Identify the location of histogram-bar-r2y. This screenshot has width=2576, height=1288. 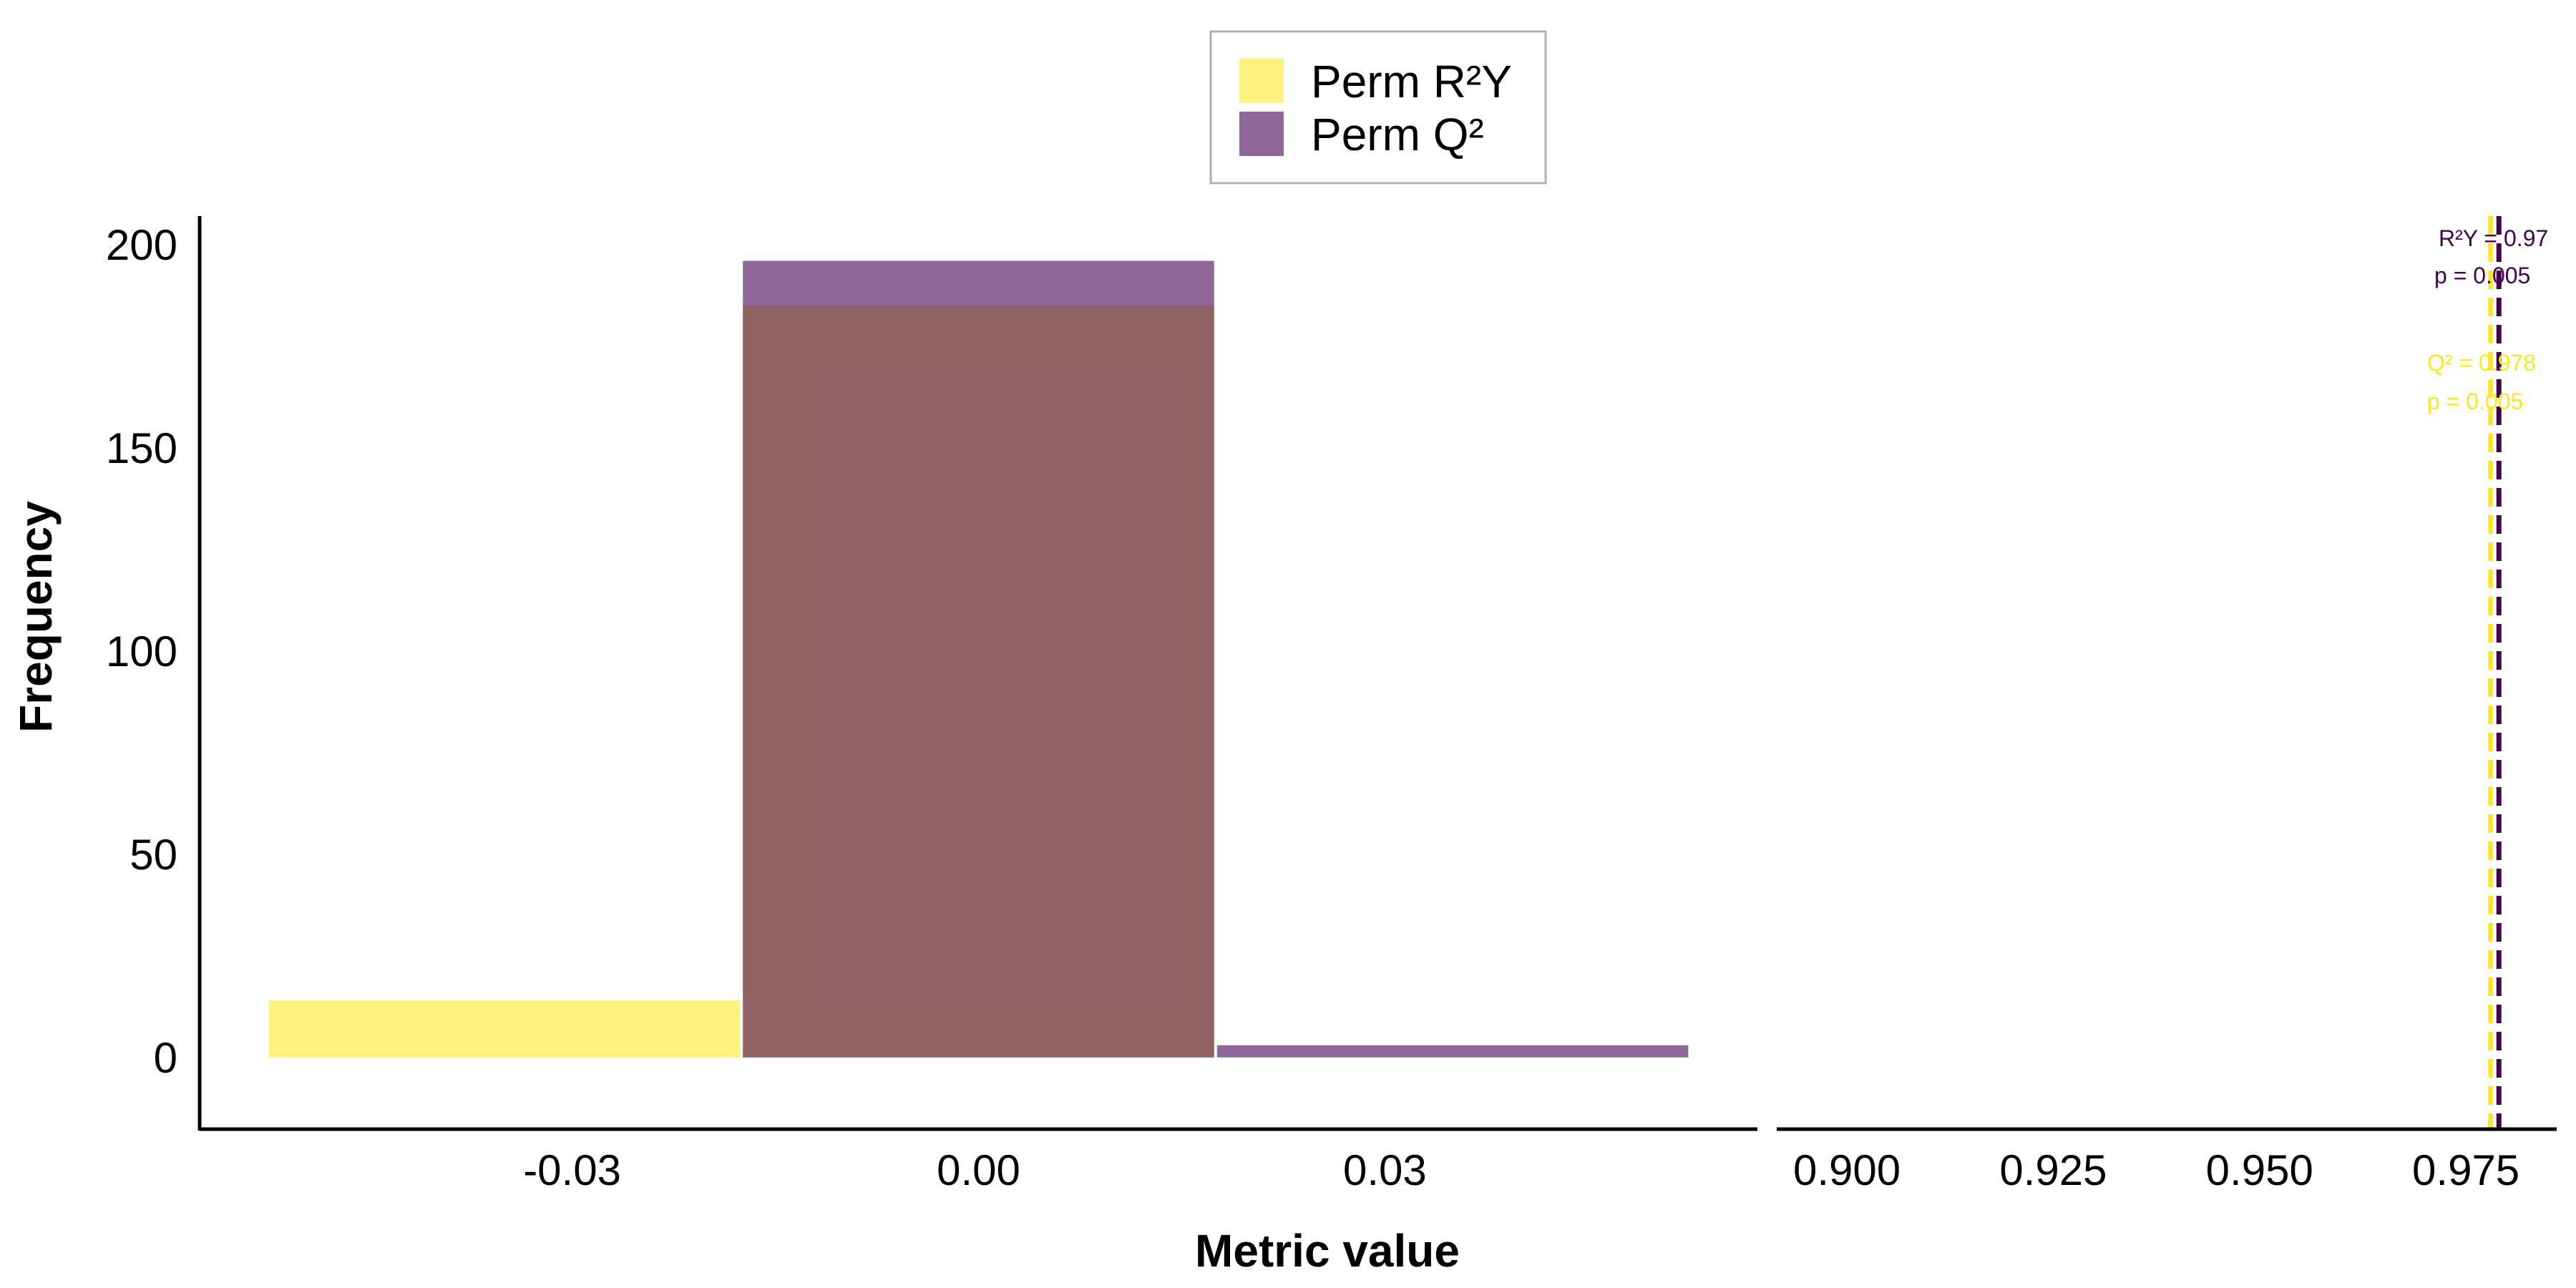
(504, 1029).